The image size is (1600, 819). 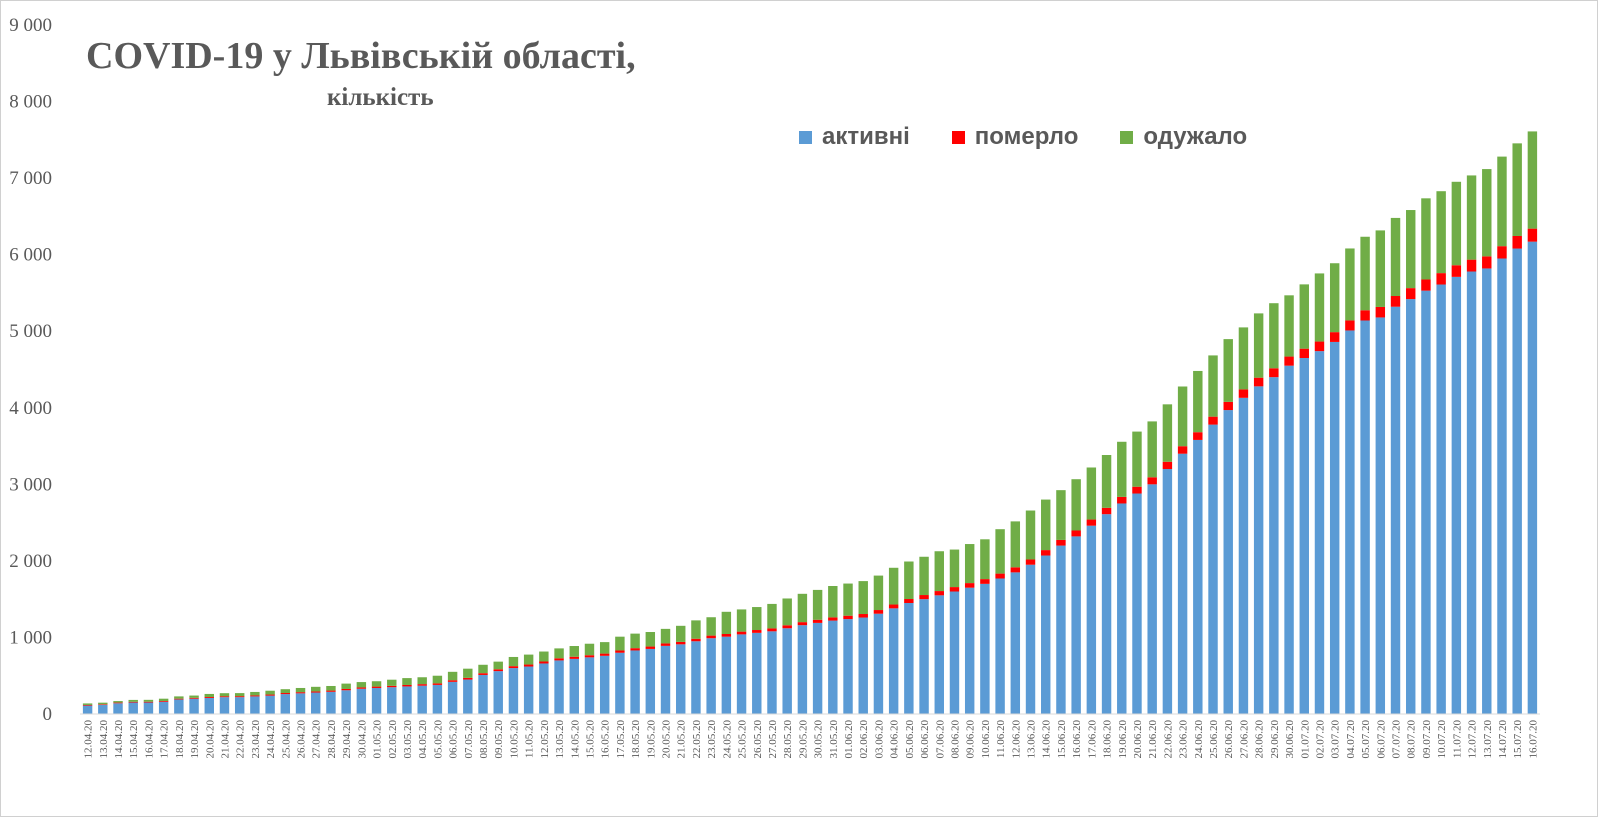 I want to click on x-tick-label: 12.06.20, so click(x=1016, y=739).